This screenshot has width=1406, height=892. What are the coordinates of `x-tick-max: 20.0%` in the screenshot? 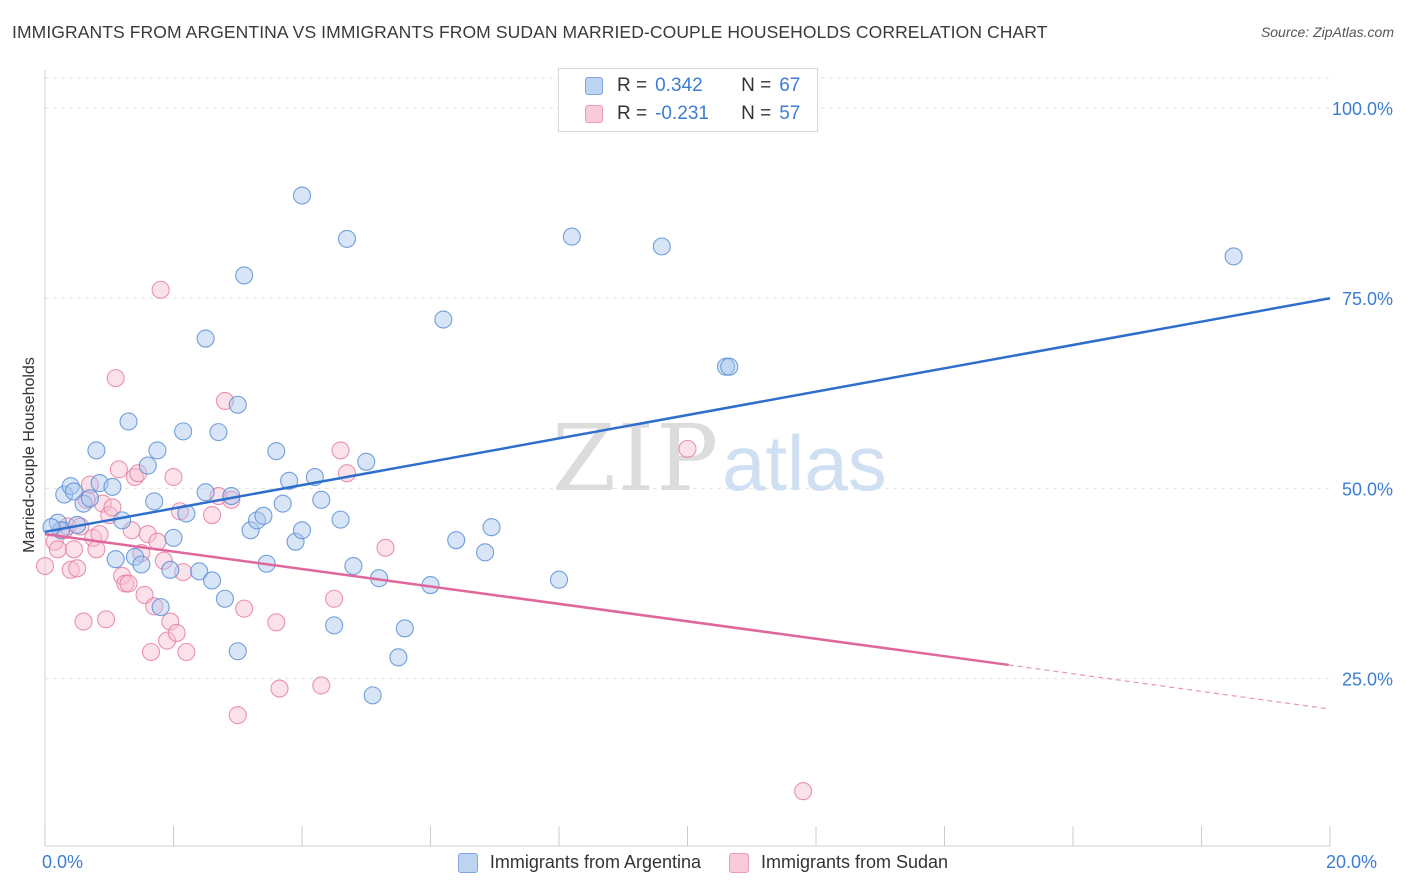 It's located at (1352, 862).